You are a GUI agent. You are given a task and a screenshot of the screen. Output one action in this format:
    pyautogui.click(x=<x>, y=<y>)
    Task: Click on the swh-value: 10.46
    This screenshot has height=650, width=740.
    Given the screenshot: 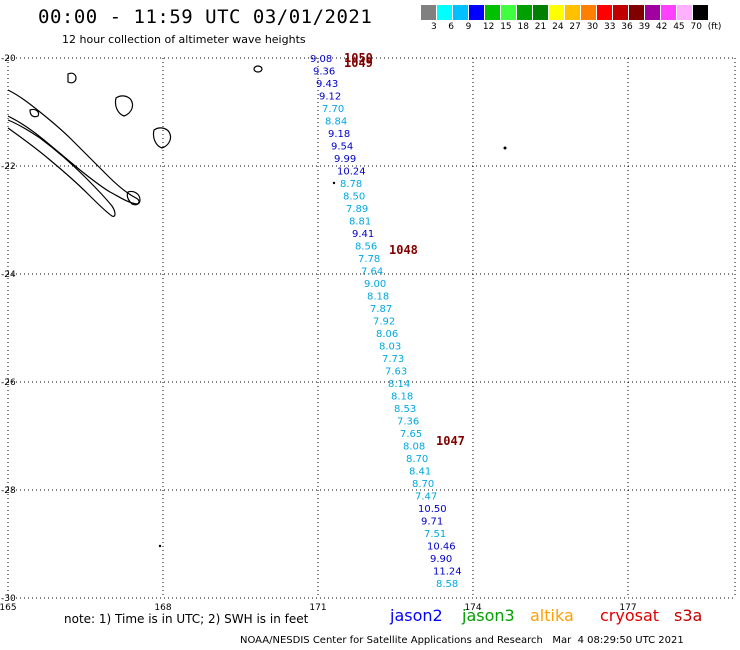 What is the action you would take?
    pyautogui.click(x=441, y=547)
    